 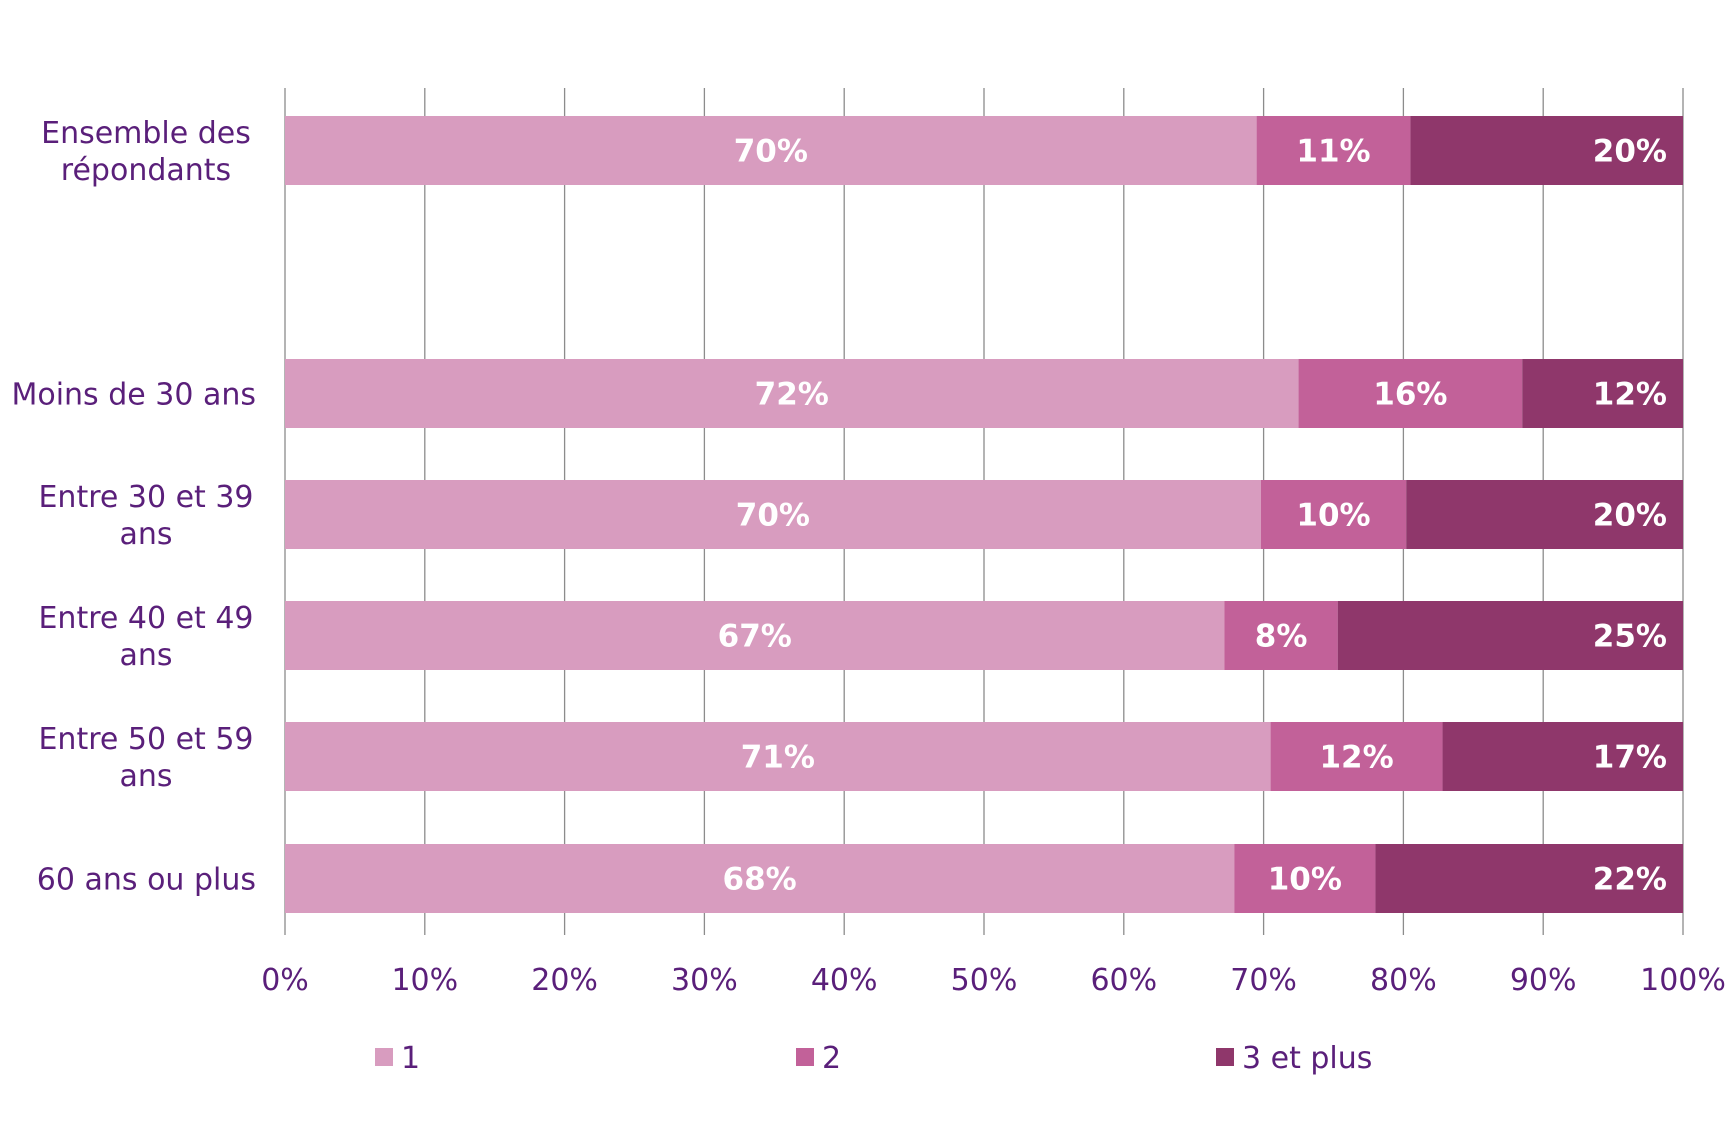 What do you see at coordinates (146, 170) in the screenshot?
I see `category-label-line: répondants` at bounding box center [146, 170].